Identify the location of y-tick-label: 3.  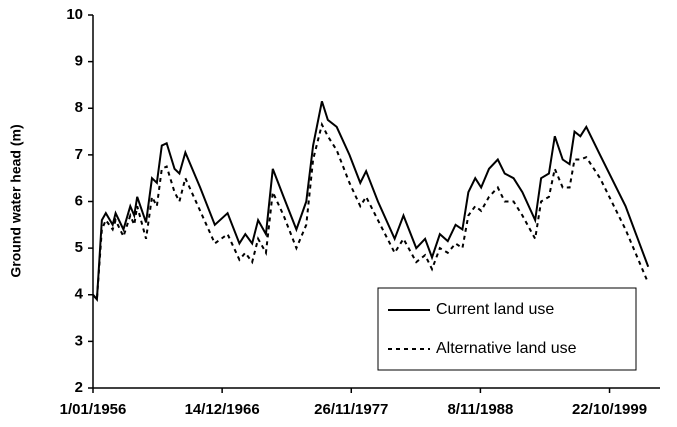
(79, 340).